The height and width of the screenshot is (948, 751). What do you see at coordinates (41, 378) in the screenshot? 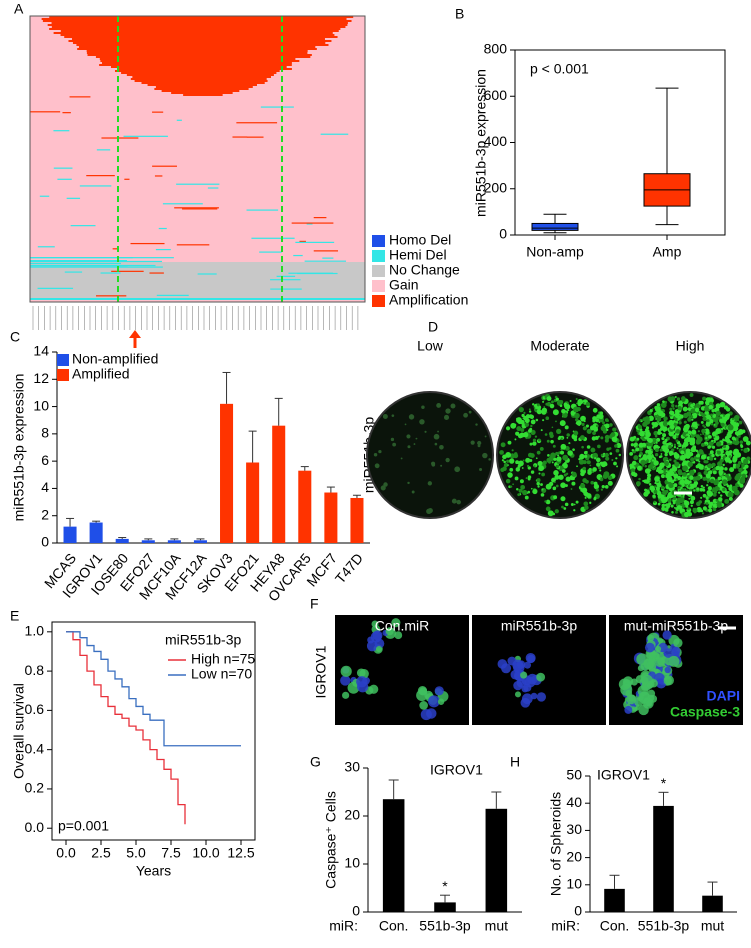
I see `y-tick-label: 12` at bounding box center [41, 378].